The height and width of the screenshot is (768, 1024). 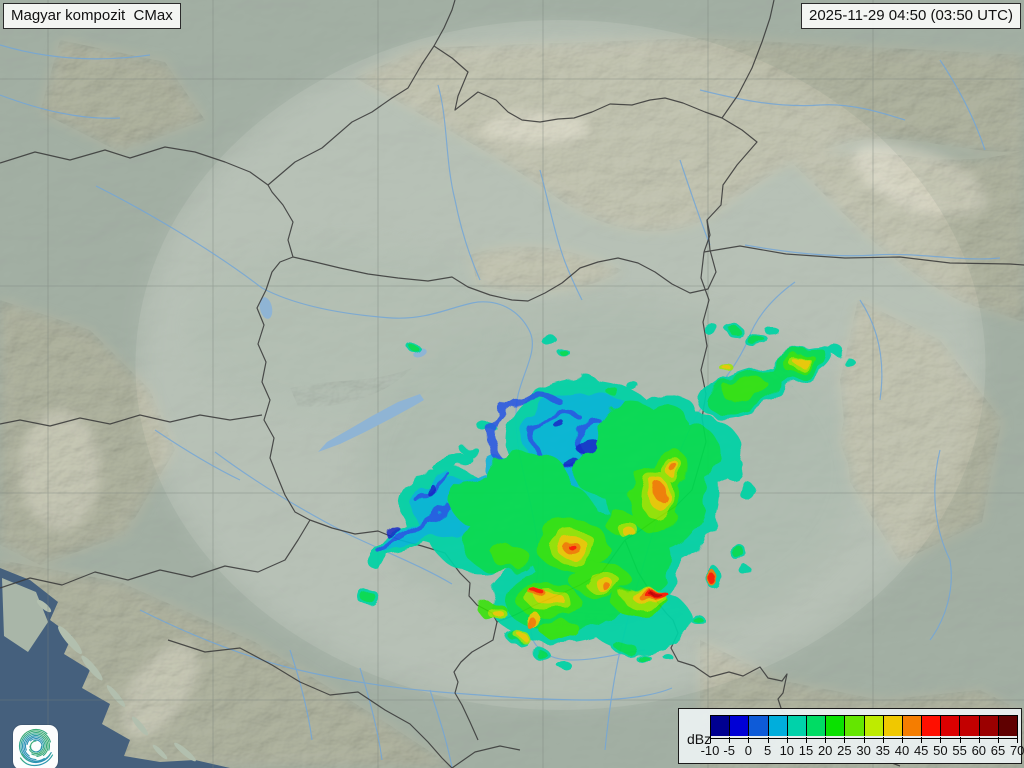 What do you see at coordinates (921, 750) in the screenshot?
I see `legend-tick-label: 45` at bounding box center [921, 750].